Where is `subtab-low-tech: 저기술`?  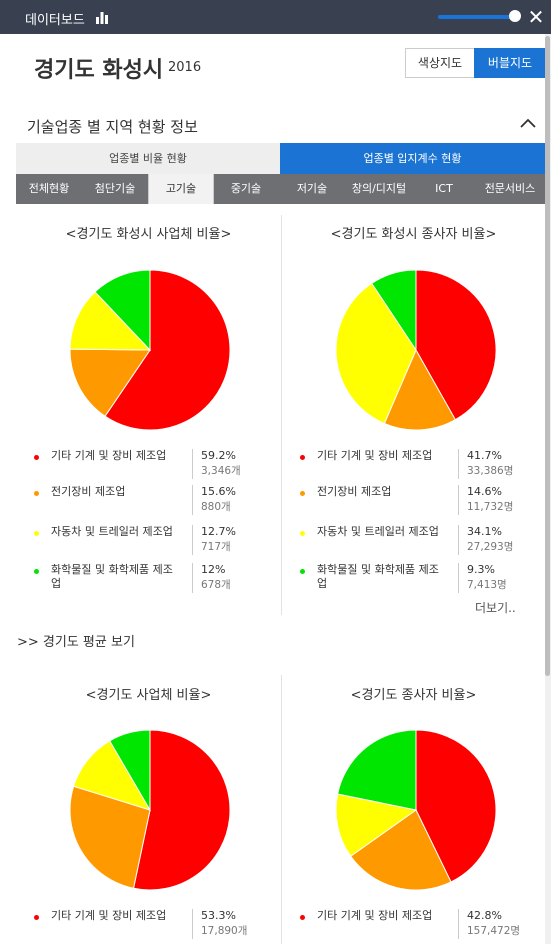
subtab-low-tech: 저기술 is located at coordinates (312, 188).